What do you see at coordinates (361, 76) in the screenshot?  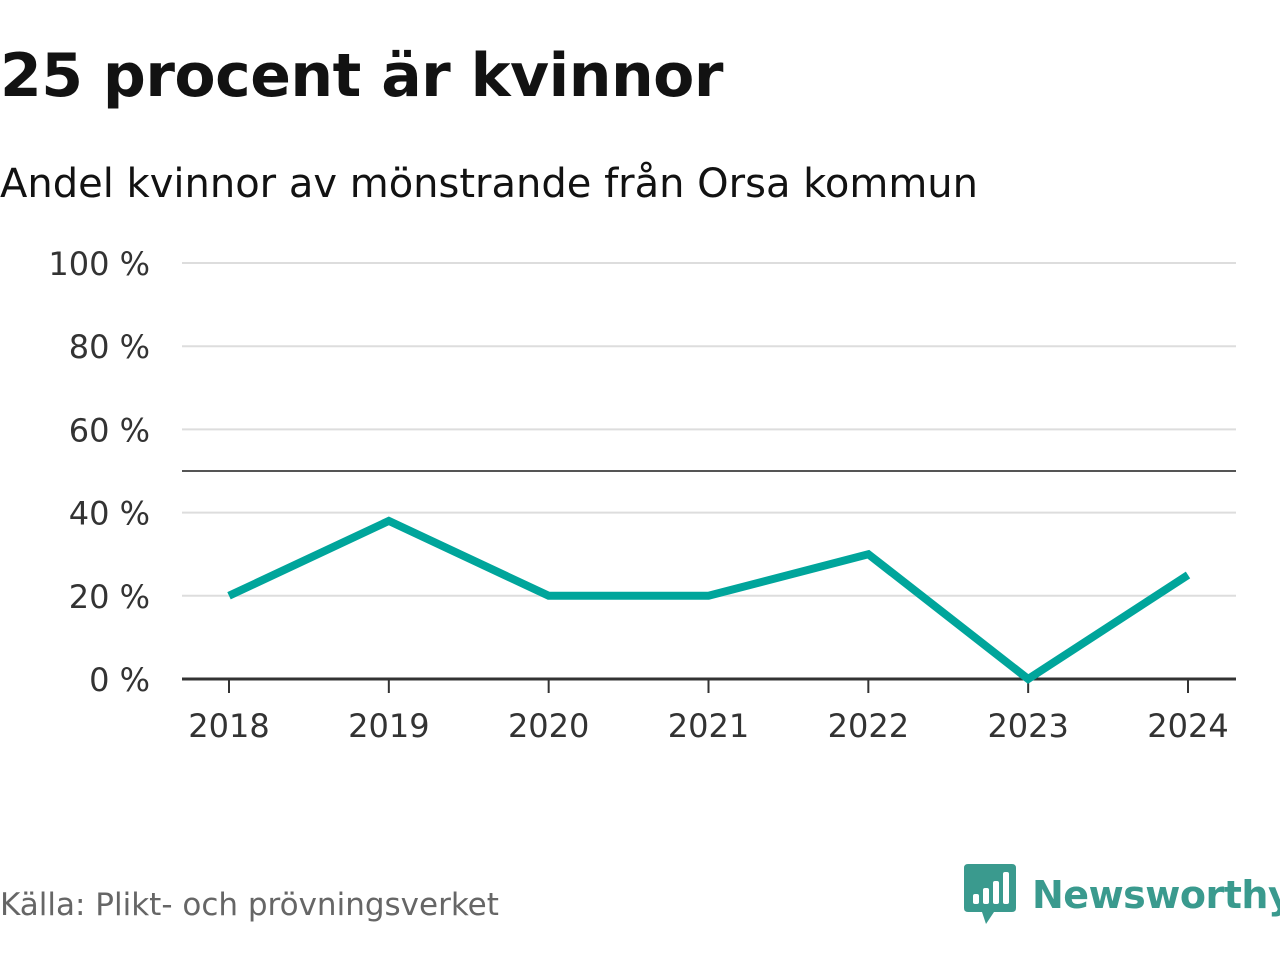 I see `chart-title: 25 procent är kvinnor` at bounding box center [361, 76].